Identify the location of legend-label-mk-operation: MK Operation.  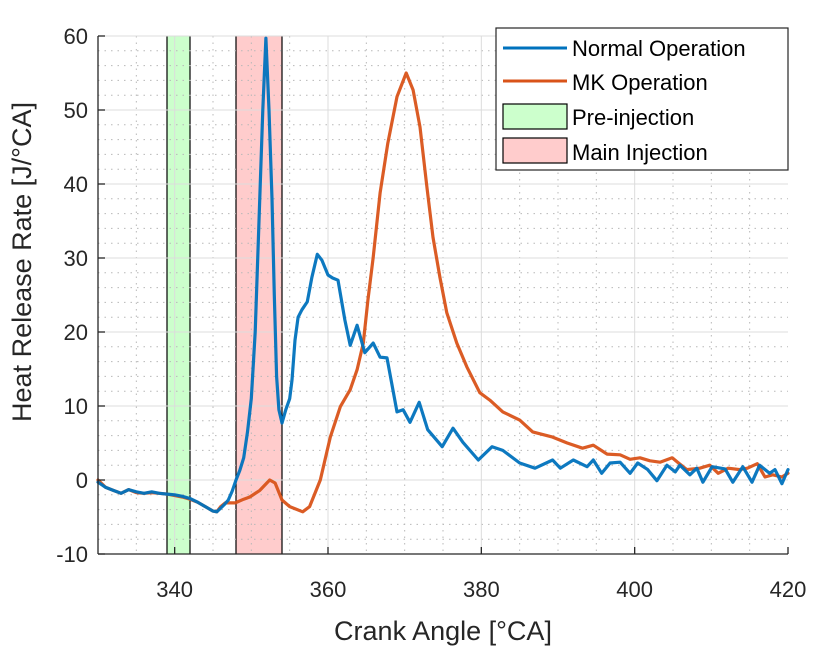
(640, 82).